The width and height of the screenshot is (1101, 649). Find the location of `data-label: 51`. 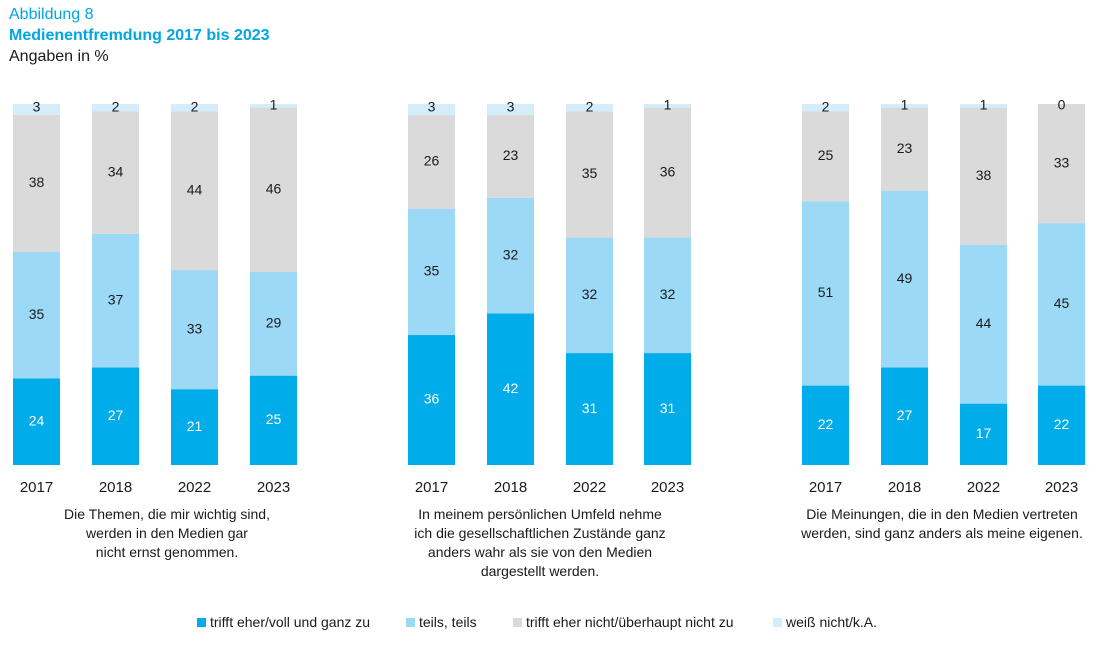

data-label: 51 is located at coordinates (826, 292).